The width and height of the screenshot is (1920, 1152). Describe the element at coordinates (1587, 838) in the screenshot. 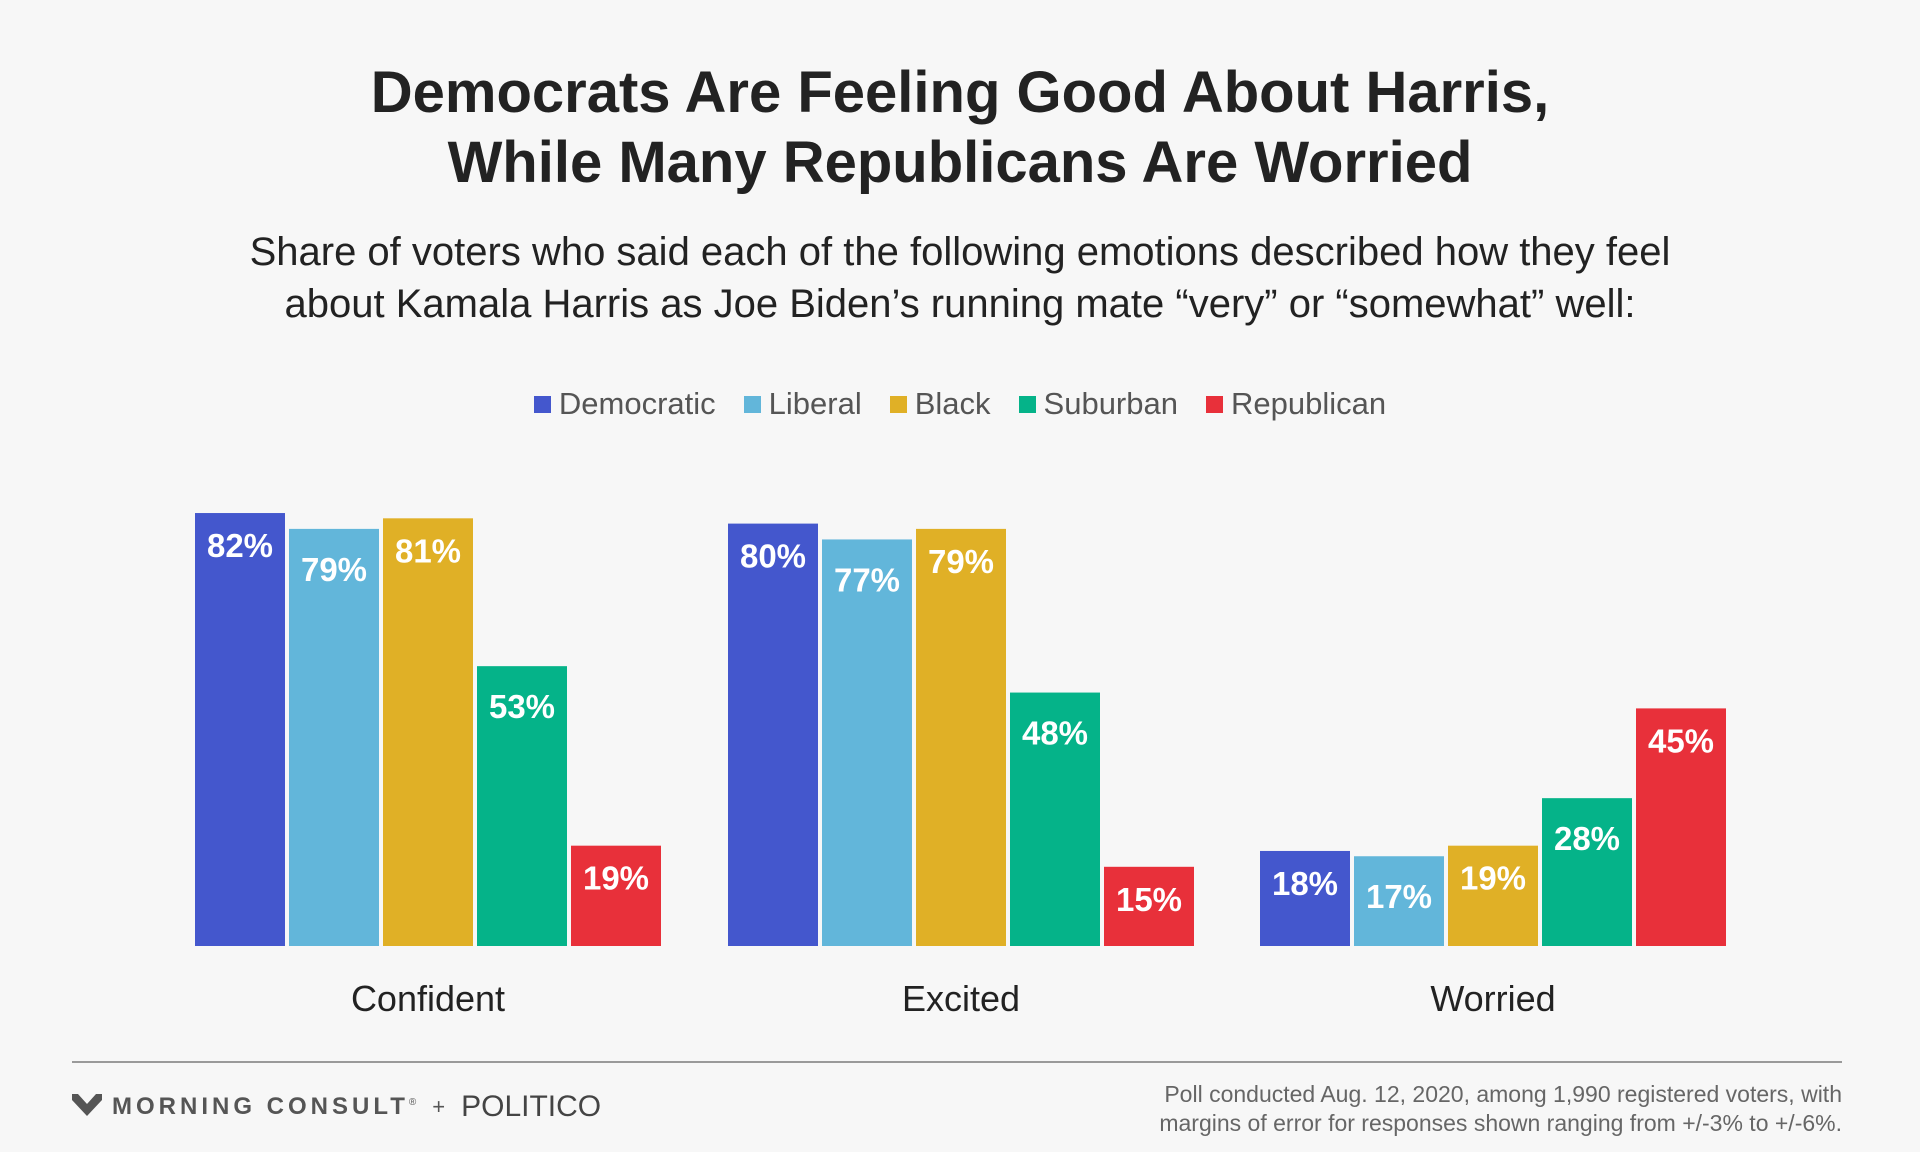

I see `data-label-suburban-worried: 28%` at that location.